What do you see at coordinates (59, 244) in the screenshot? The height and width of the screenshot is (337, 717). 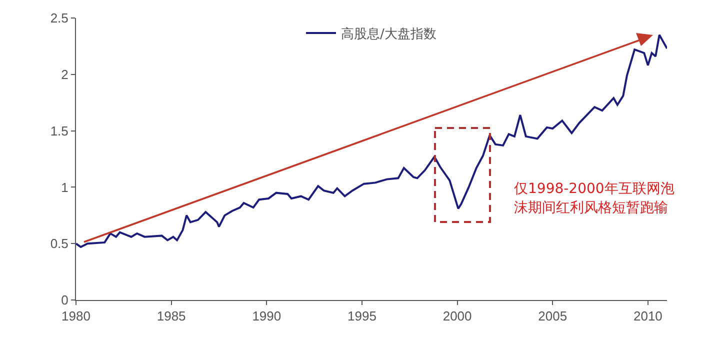 I see `y-tick-label: 0.5` at bounding box center [59, 244].